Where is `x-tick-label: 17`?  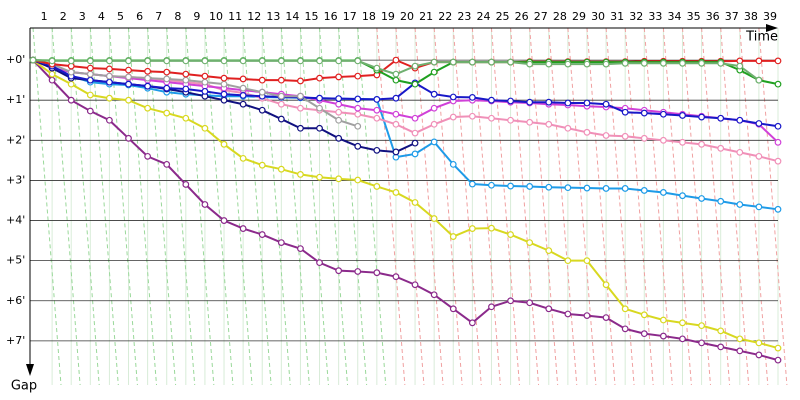 x-tick-label: 17 is located at coordinates (350, 16).